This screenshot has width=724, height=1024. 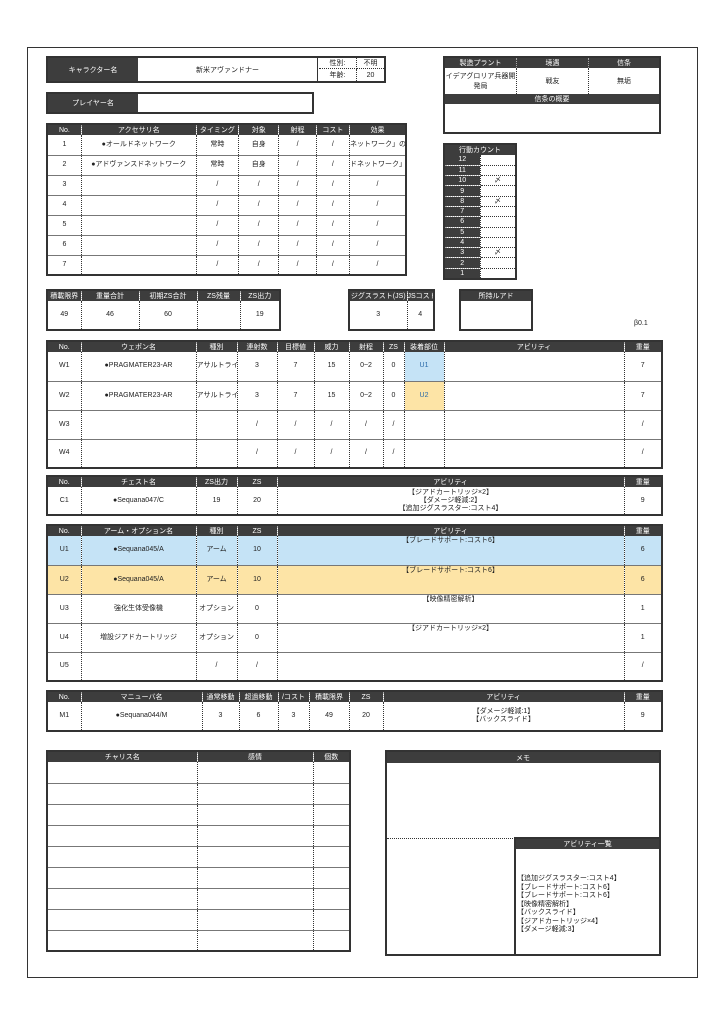 I want to click on table-cell: ●アドヴァンスドネットワーク, so click(x=138, y=165).